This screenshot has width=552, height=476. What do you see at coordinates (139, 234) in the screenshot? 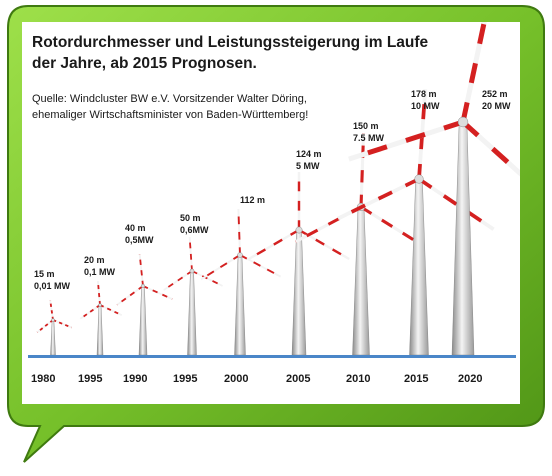
I see `turbine-label-3: 40 m 0,5MW` at bounding box center [139, 234].